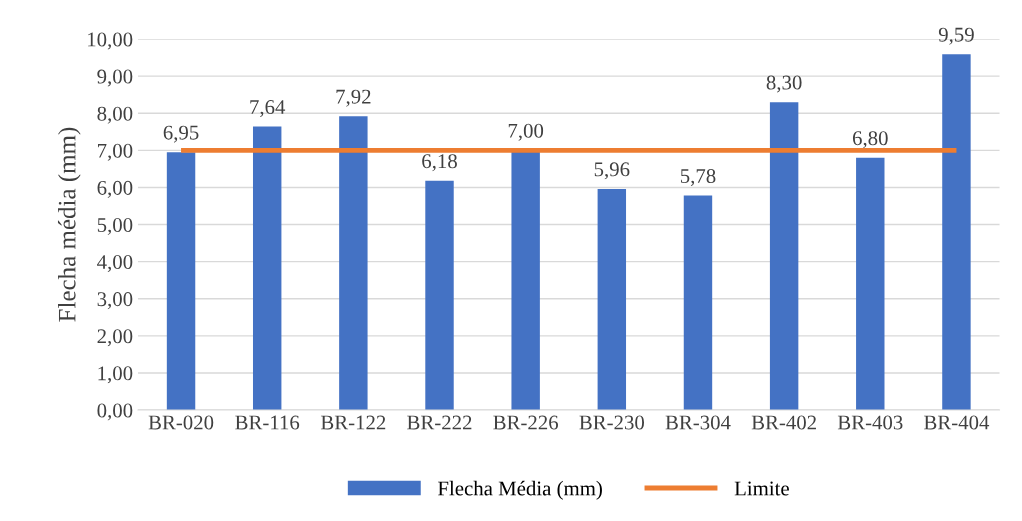  What do you see at coordinates (115, 301) in the screenshot?
I see `y-tick-label: 3,00` at bounding box center [115, 301].